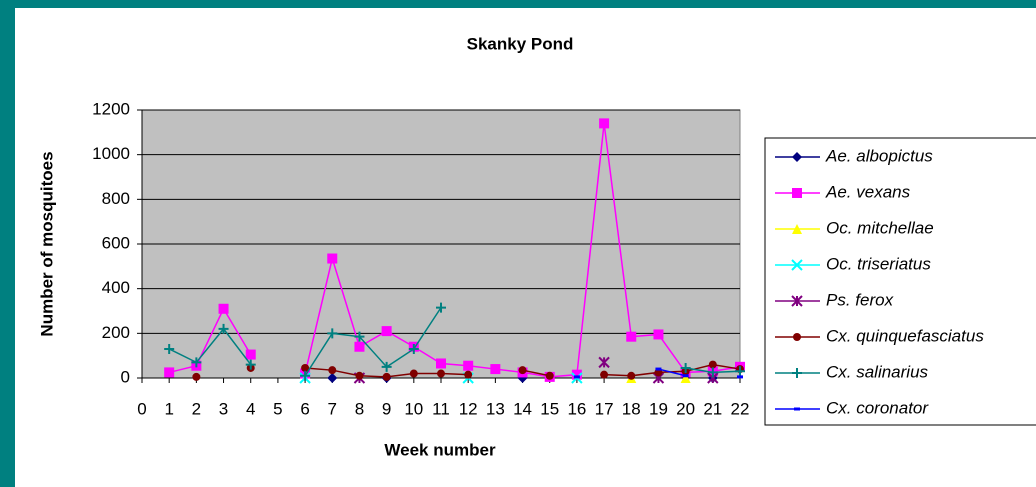  I want to click on x-tick-label: 16, so click(576, 408).